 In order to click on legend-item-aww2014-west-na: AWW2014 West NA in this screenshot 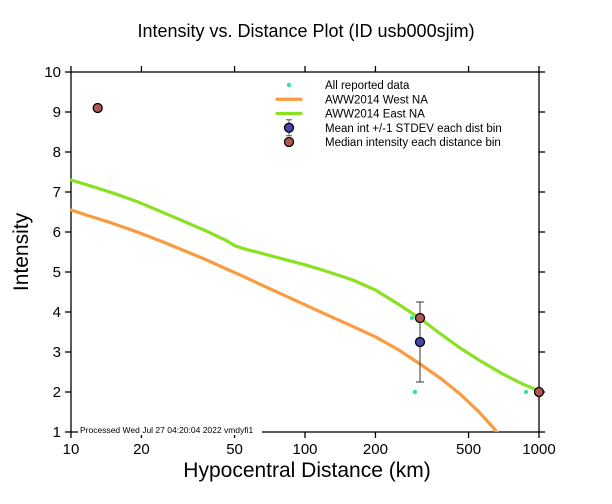, I will do `click(351, 100)`.